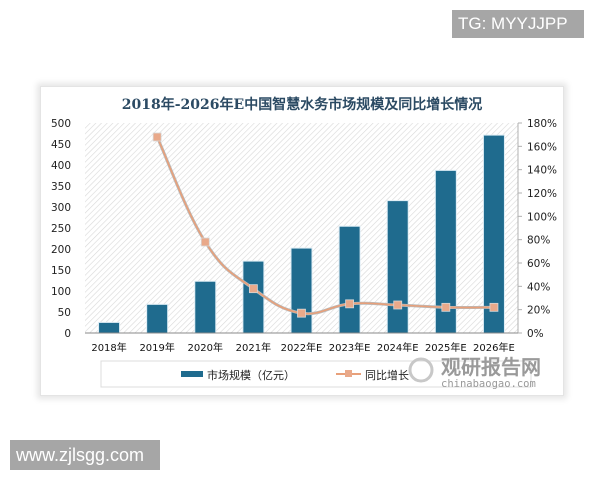 The width and height of the screenshot is (600, 480). What do you see at coordinates (205, 347) in the screenshot?
I see `x-tick-label: 2020年` at bounding box center [205, 347].